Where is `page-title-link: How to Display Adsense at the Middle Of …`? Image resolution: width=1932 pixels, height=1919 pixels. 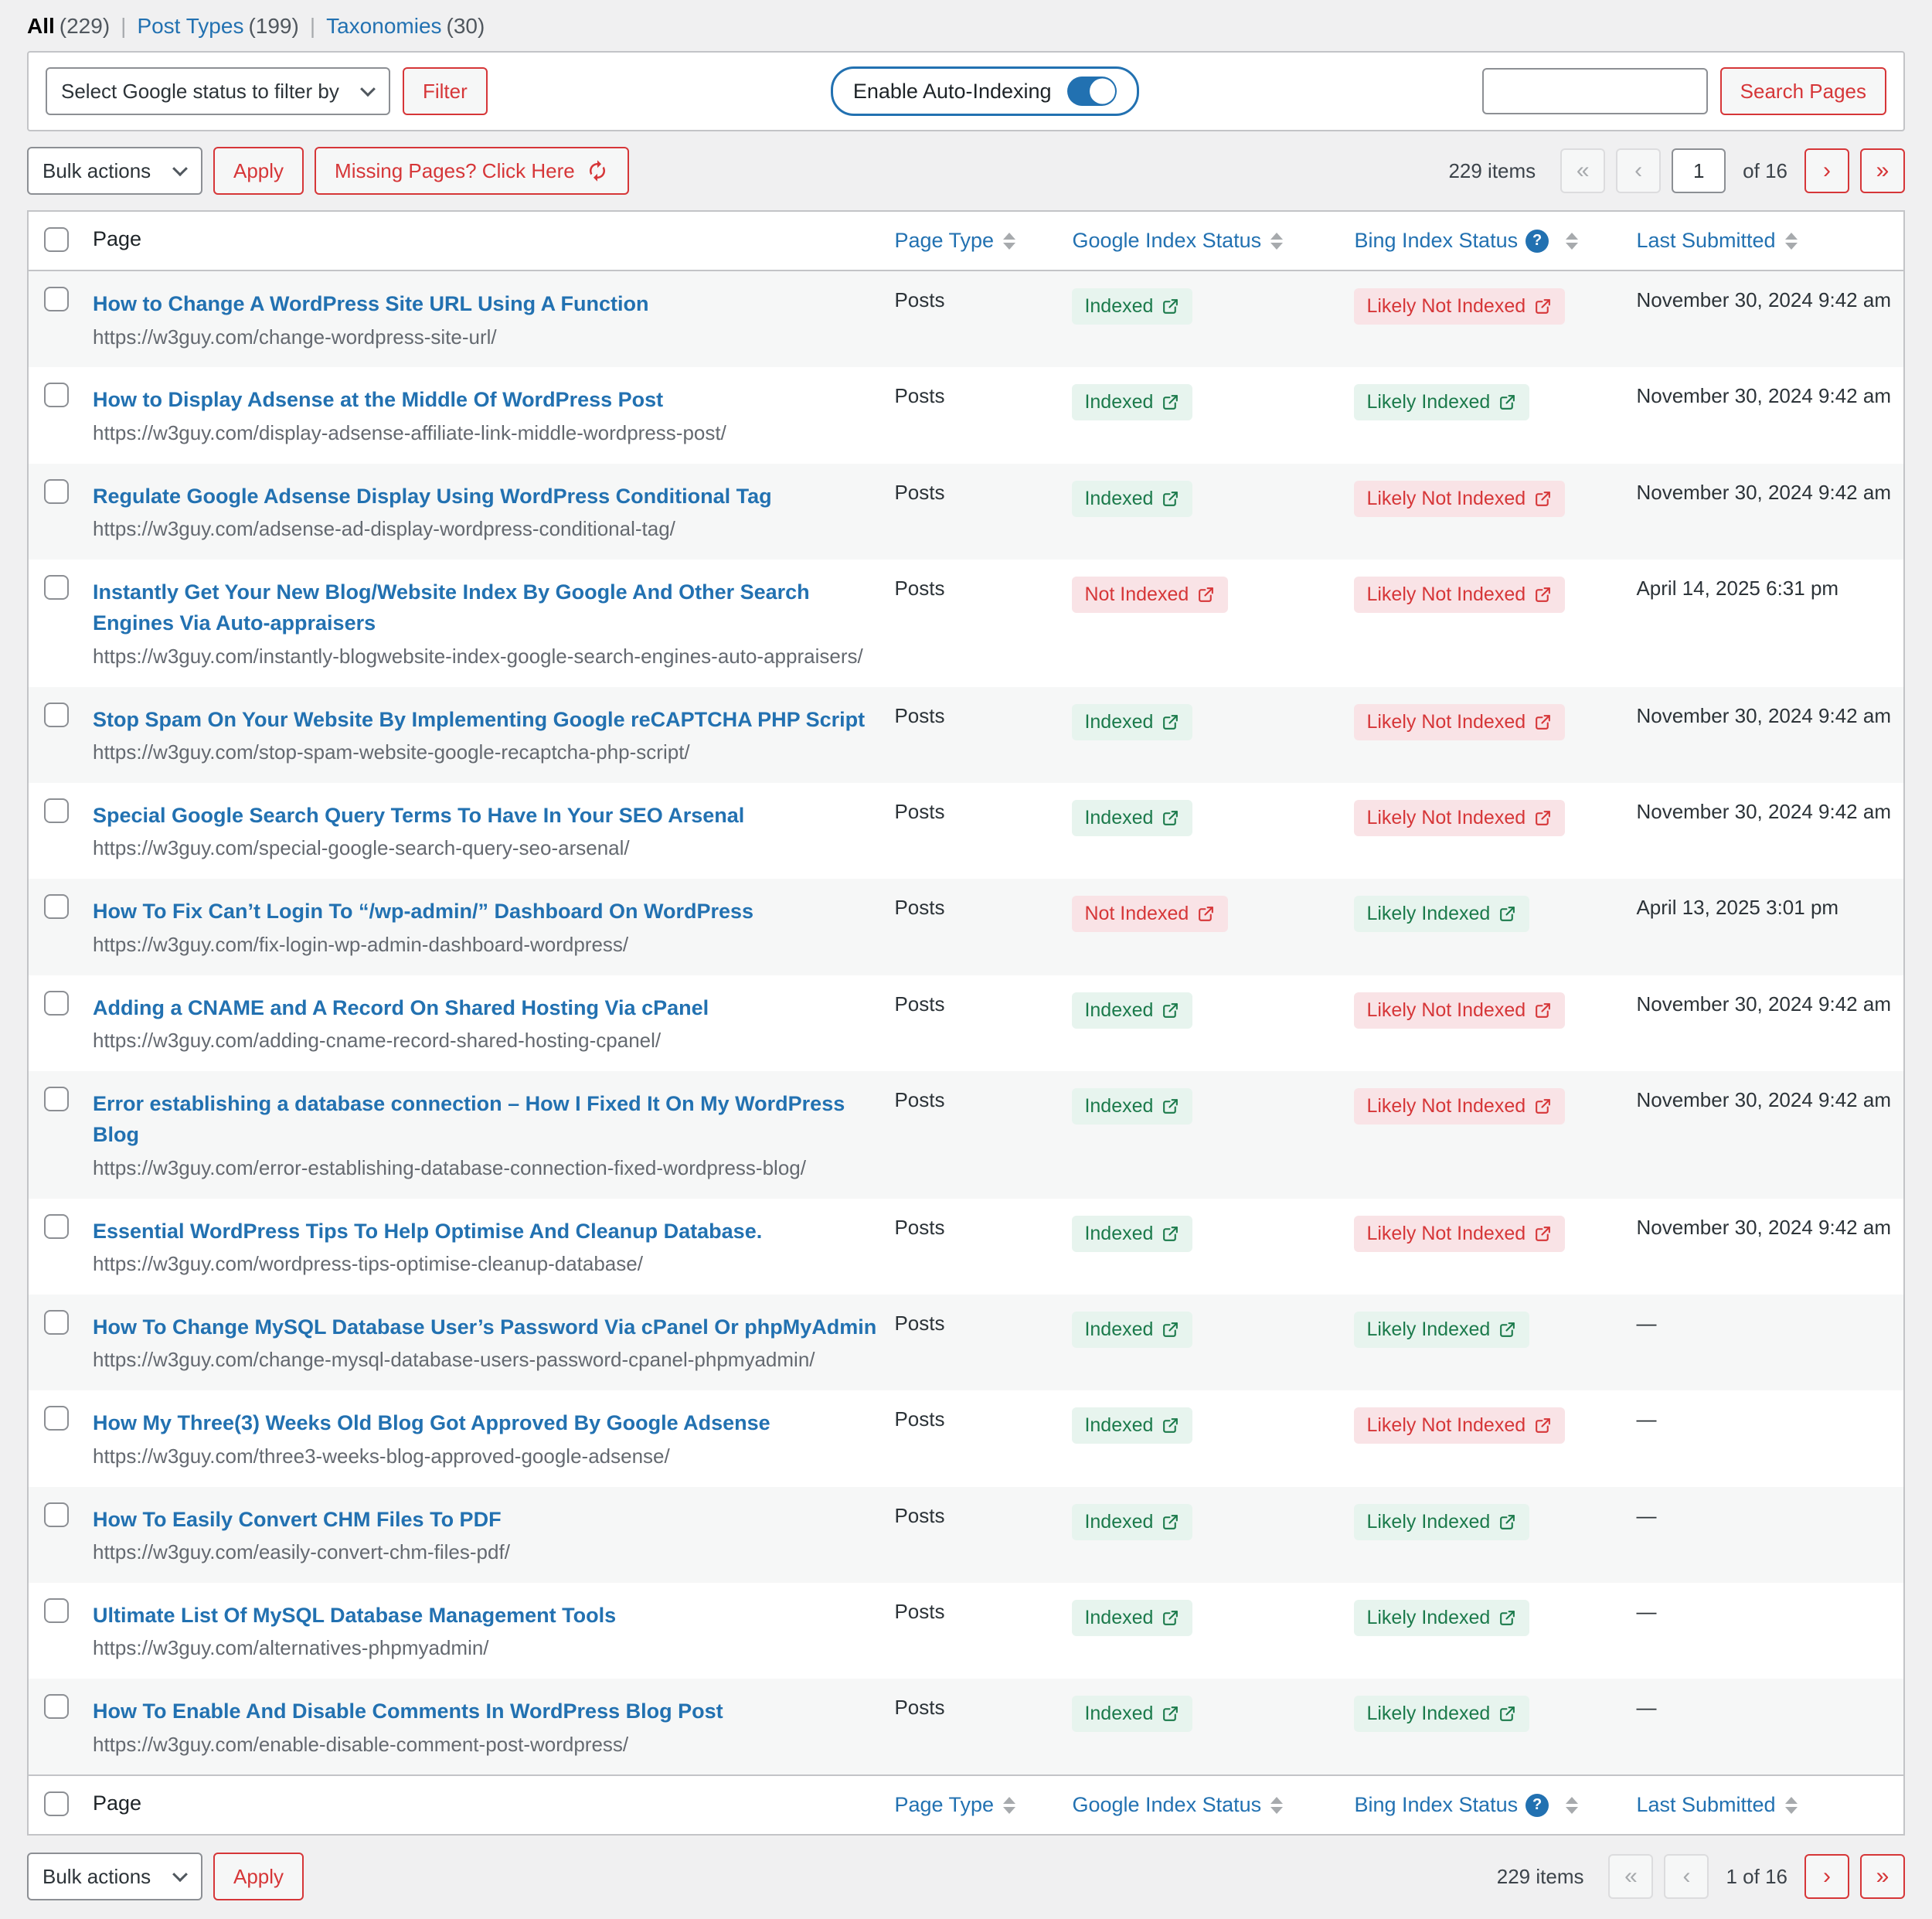
page-title-link: How to Display Adsense at the Middle Of … is located at coordinates (378, 400).